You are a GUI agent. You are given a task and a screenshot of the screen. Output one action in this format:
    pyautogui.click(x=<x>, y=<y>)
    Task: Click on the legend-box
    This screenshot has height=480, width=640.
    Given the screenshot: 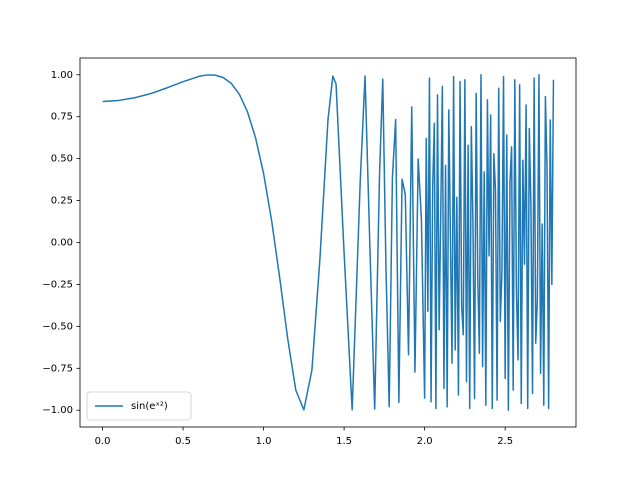 What is the action you would take?
    pyautogui.click(x=139, y=406)
    